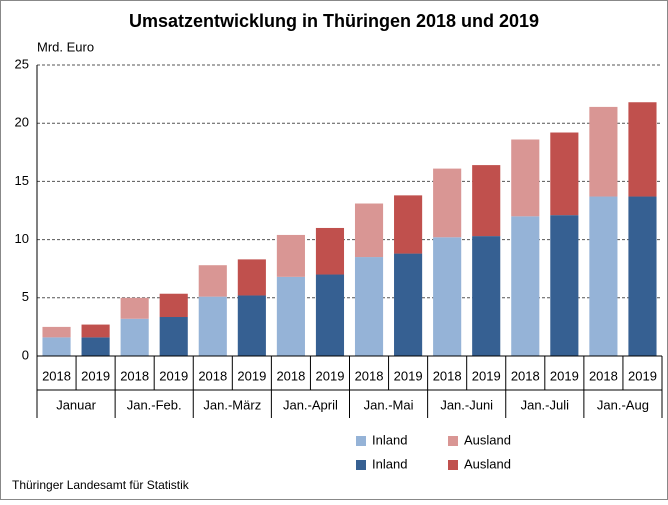 The height and width of the screenshot is (505, 668). What do you see at coordinates (22, 180) in the screenshot?
I see `y-tick-label: 15` at bounding box center [22, 180].